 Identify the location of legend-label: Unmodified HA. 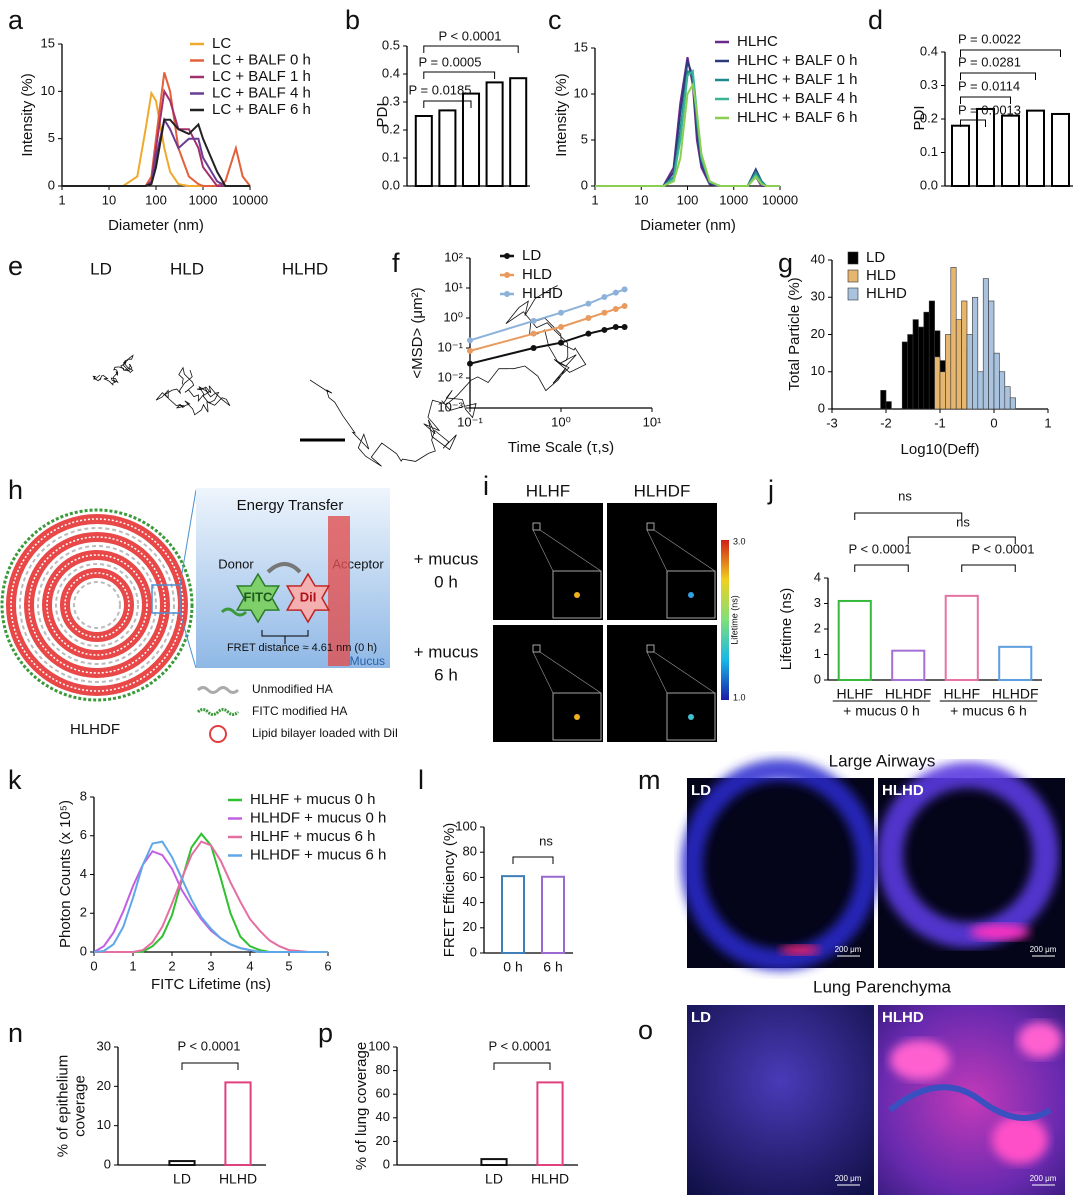
(292, 689).